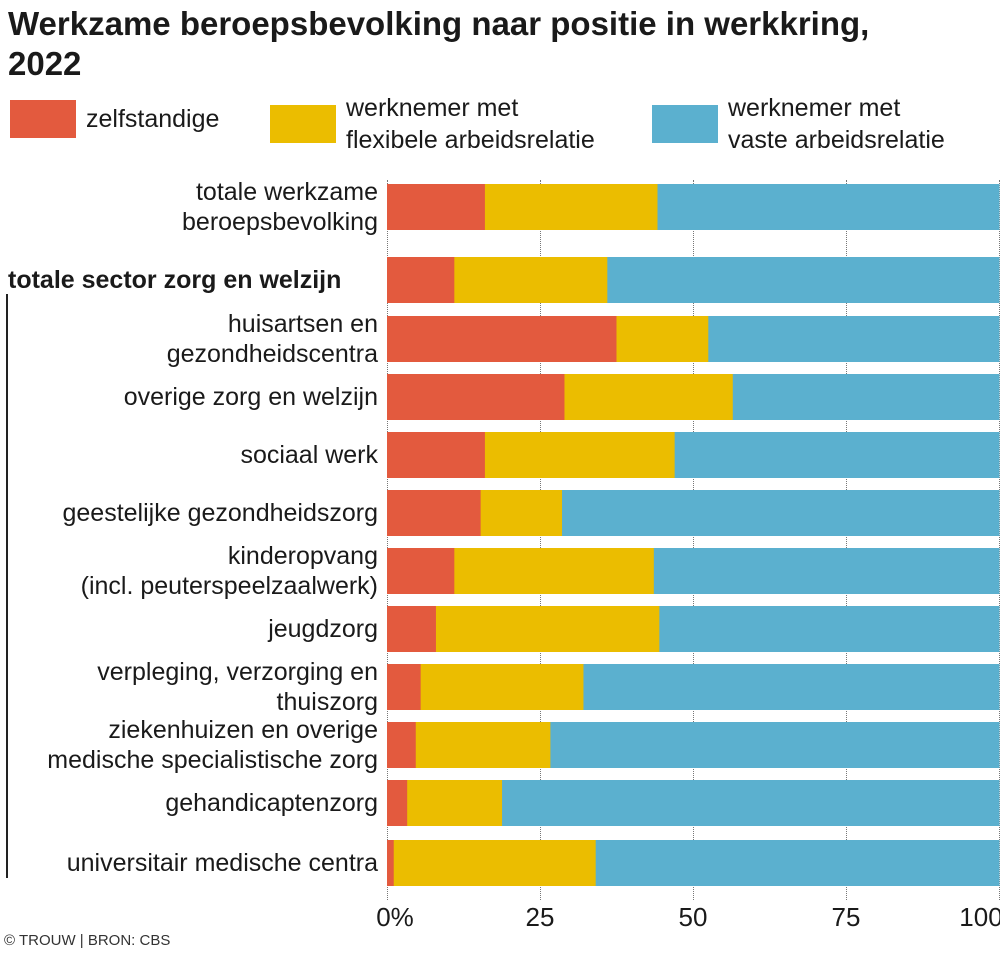 The height and width of the screenshot is (959, 1000). I want to click on legend-item: zelfstandige, so click(114, 119).